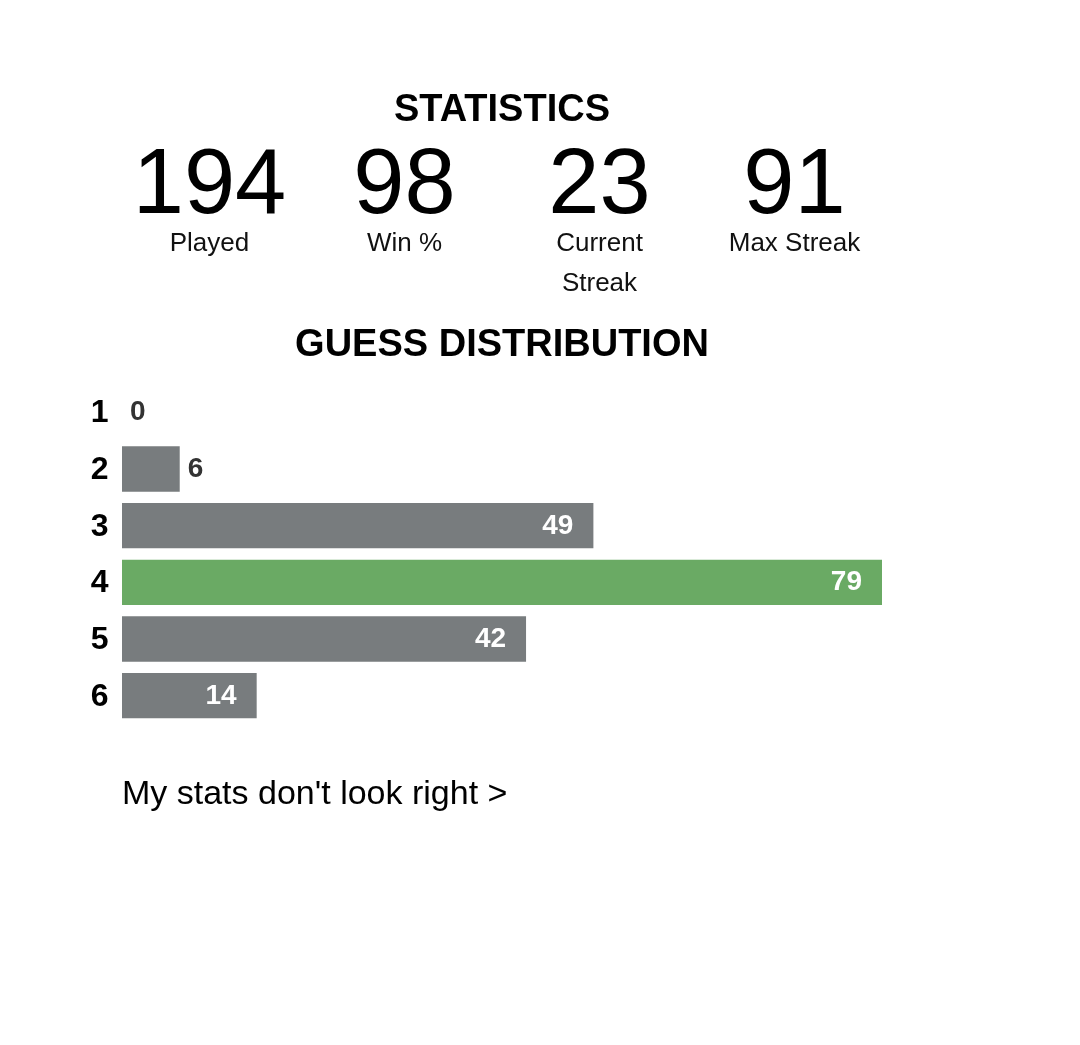 The height and width of the screenshot is (1045, 1080). I want to click on y-tick-label: 4, so click(99, 581).